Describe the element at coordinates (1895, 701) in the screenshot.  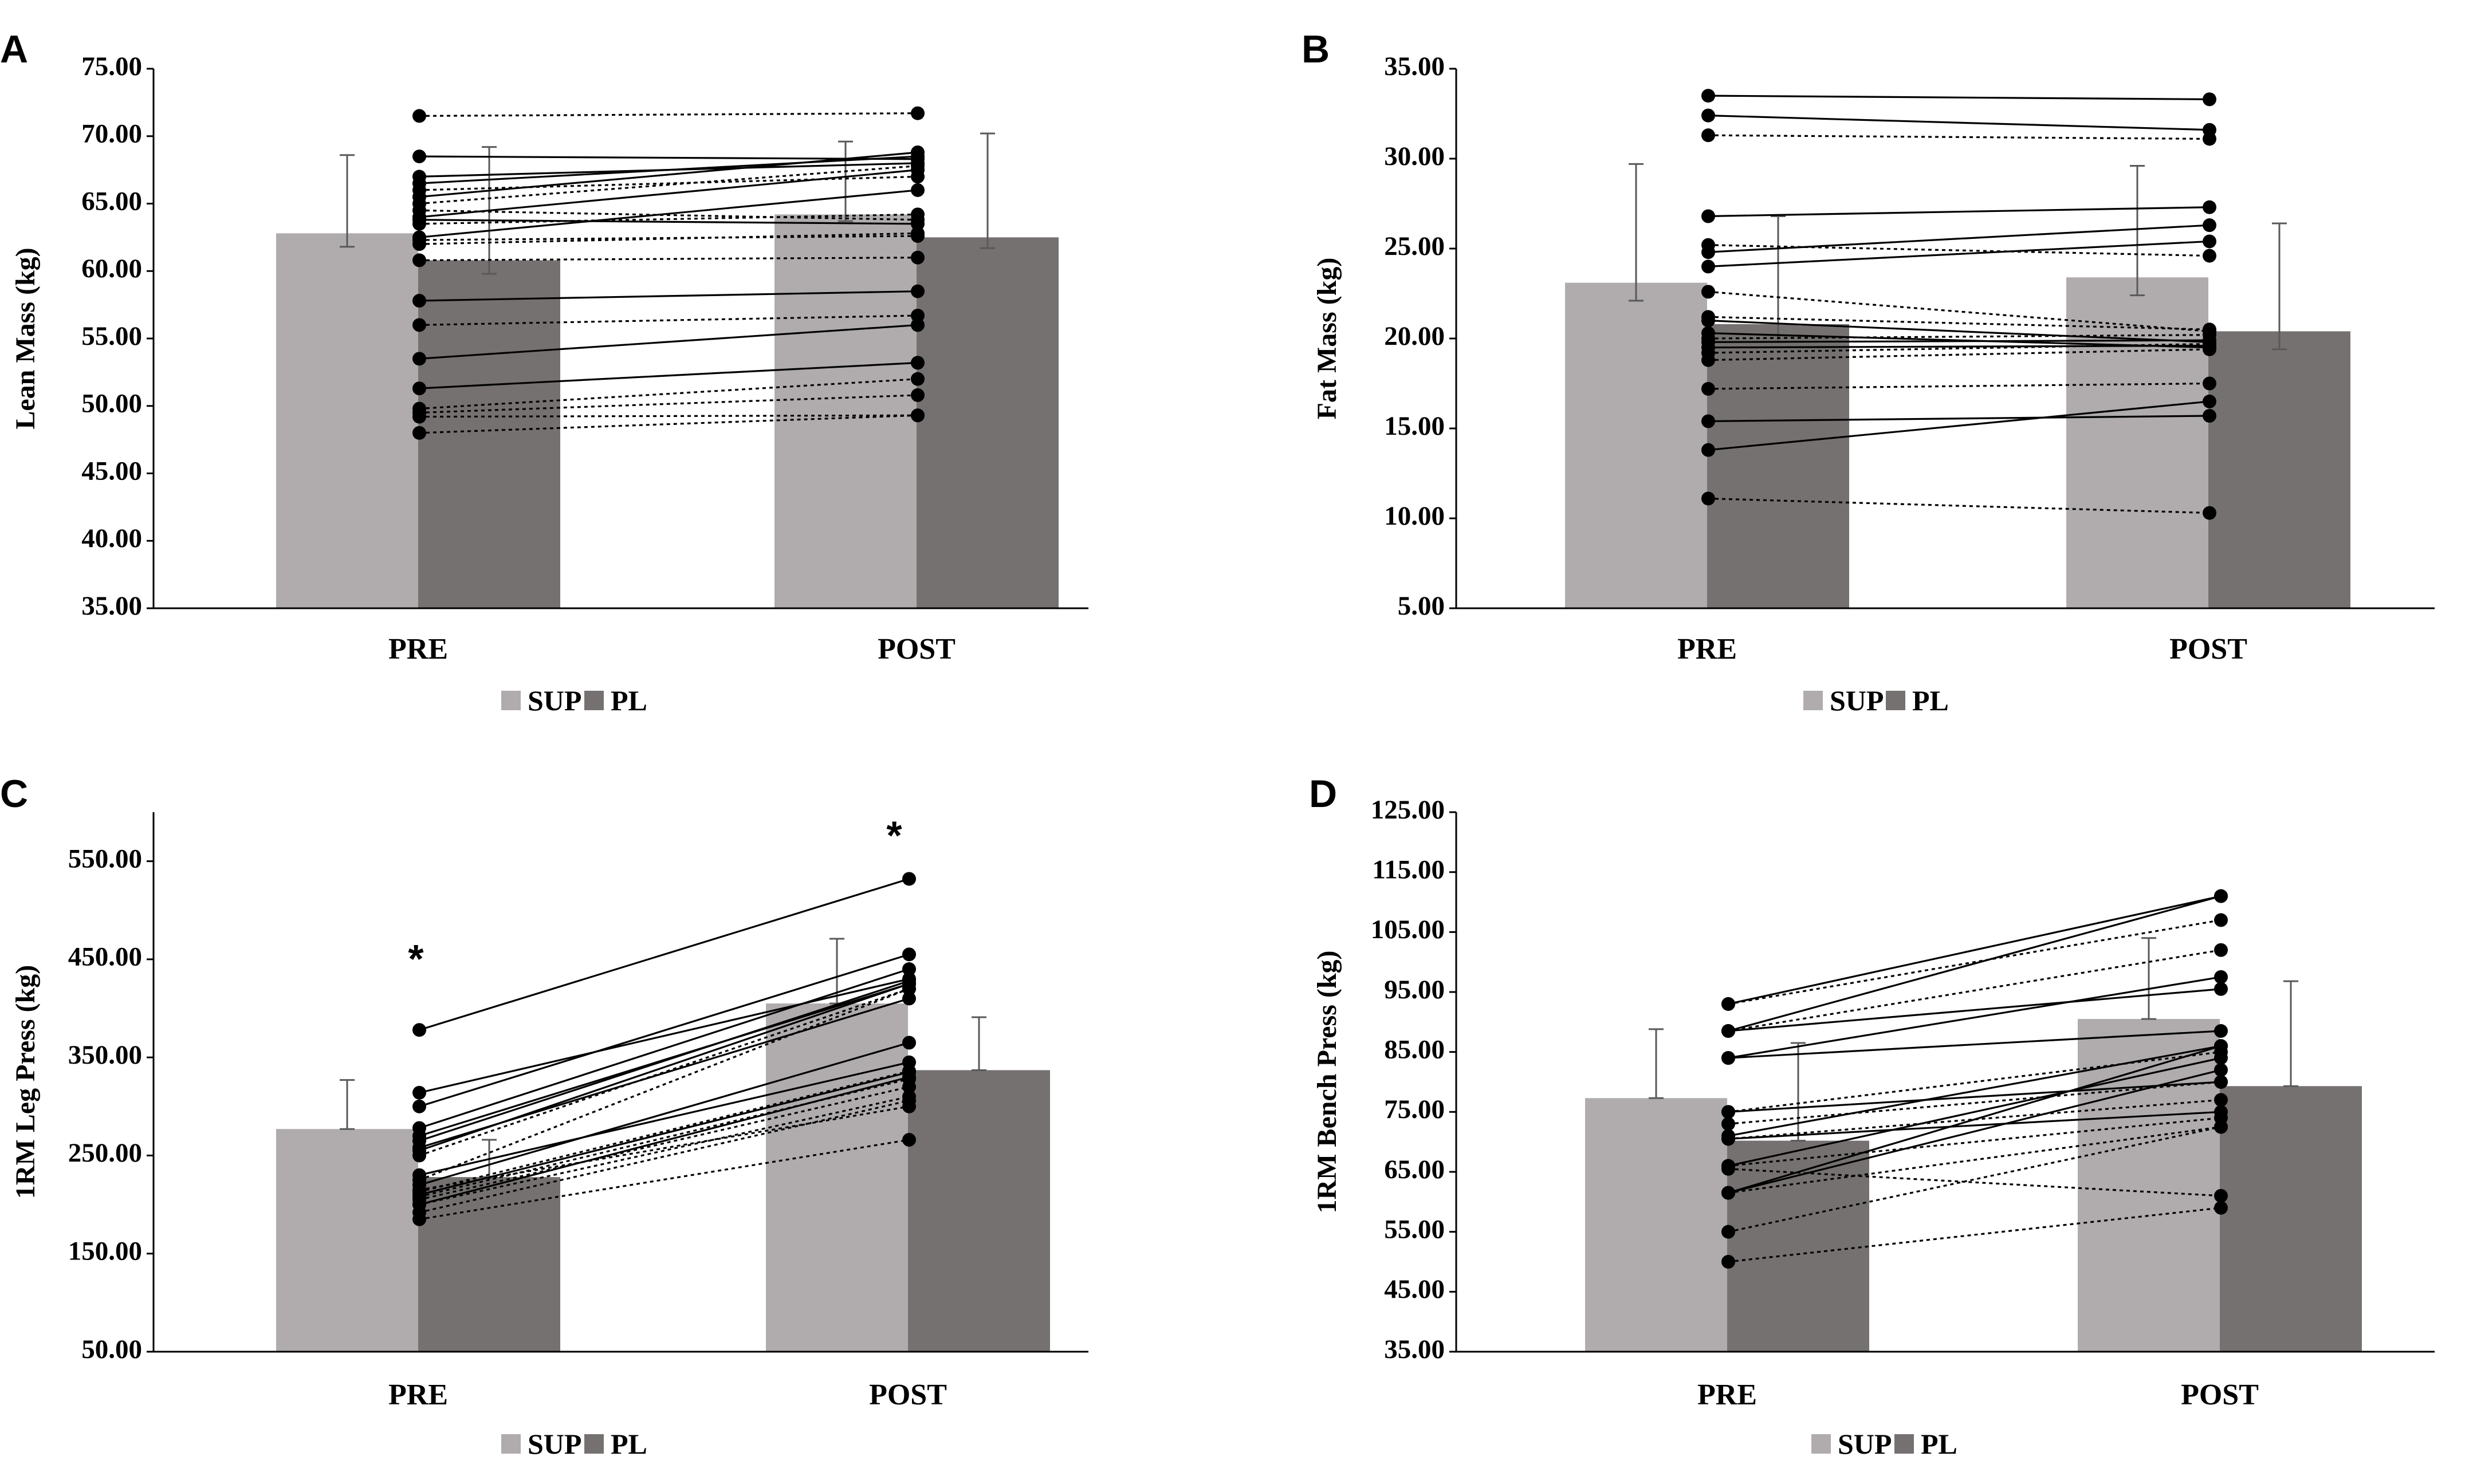
I see `legend-swatch-pl` at that location.